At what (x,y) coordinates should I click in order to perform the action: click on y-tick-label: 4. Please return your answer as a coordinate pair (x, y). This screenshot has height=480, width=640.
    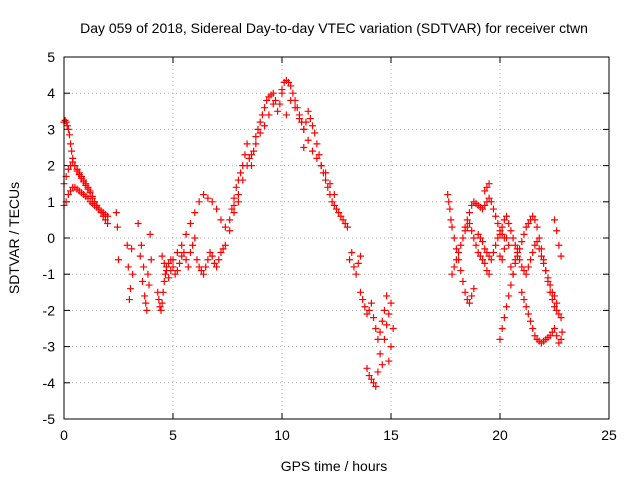
    Looking at the image, I should click on (51, 93).